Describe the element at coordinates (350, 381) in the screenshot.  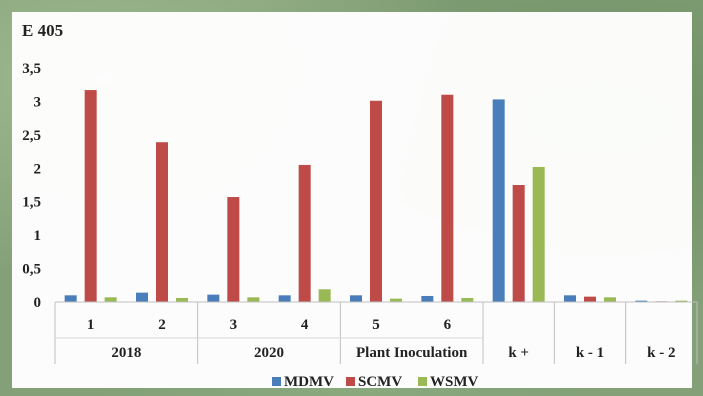
I see `legend-swatch-scmv` at that location.